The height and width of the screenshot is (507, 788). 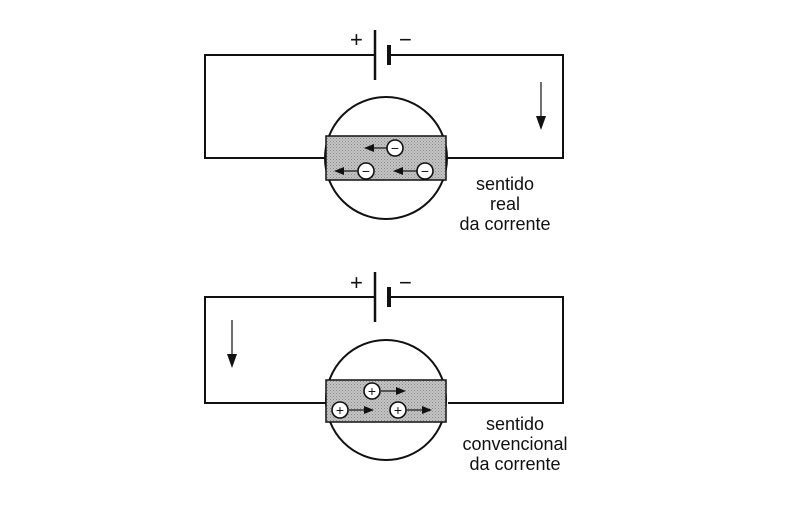 What do you see at coordinates (384, 391) in the screenshot?
I see `positive-charge-1: +` at bounding box center [384, 391].